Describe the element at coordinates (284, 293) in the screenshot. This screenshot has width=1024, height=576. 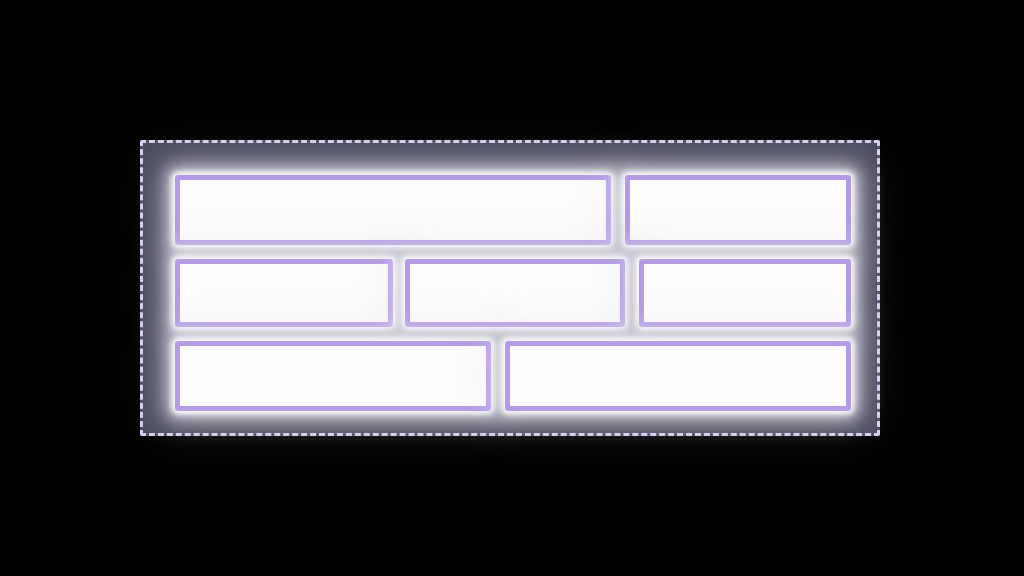
I see `brick-row2-c1` at that location.